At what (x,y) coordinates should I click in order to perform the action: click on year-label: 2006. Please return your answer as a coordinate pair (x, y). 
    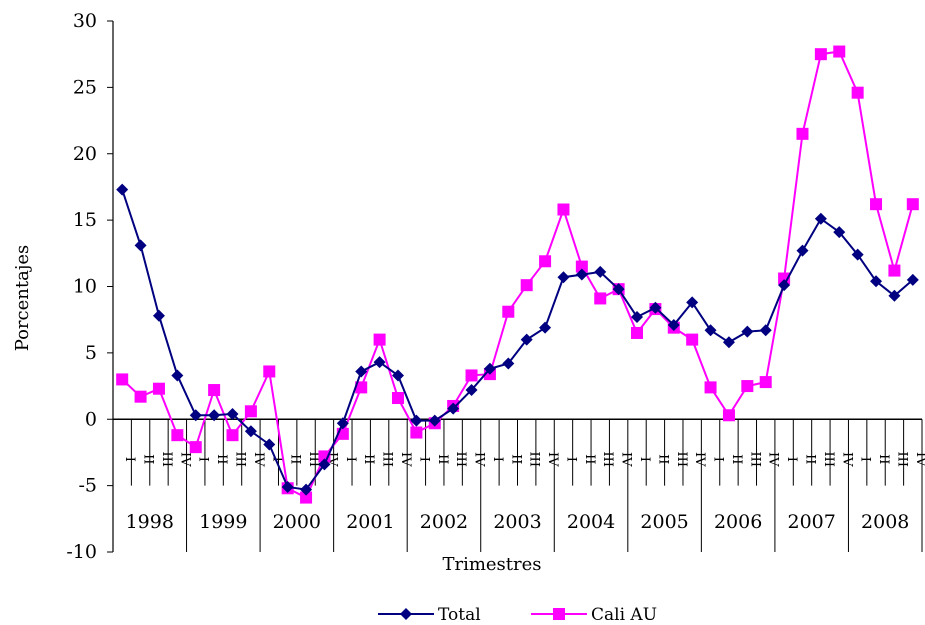
    Looking at the image, I should click on (738, 522).